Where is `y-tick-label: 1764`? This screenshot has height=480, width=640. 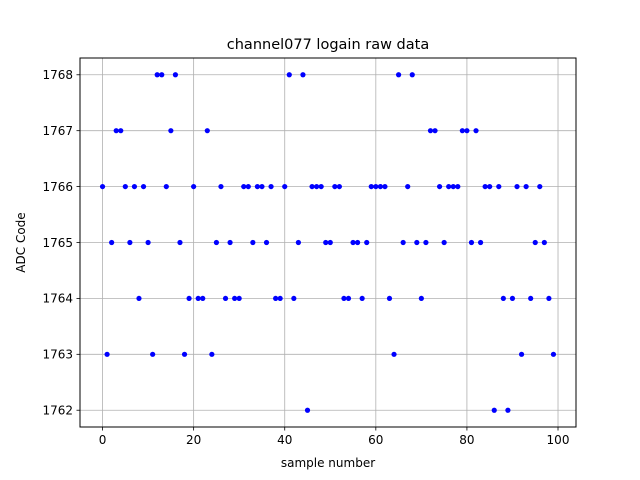 y-tick-label: 1764 is located at coordinates (57, 299).